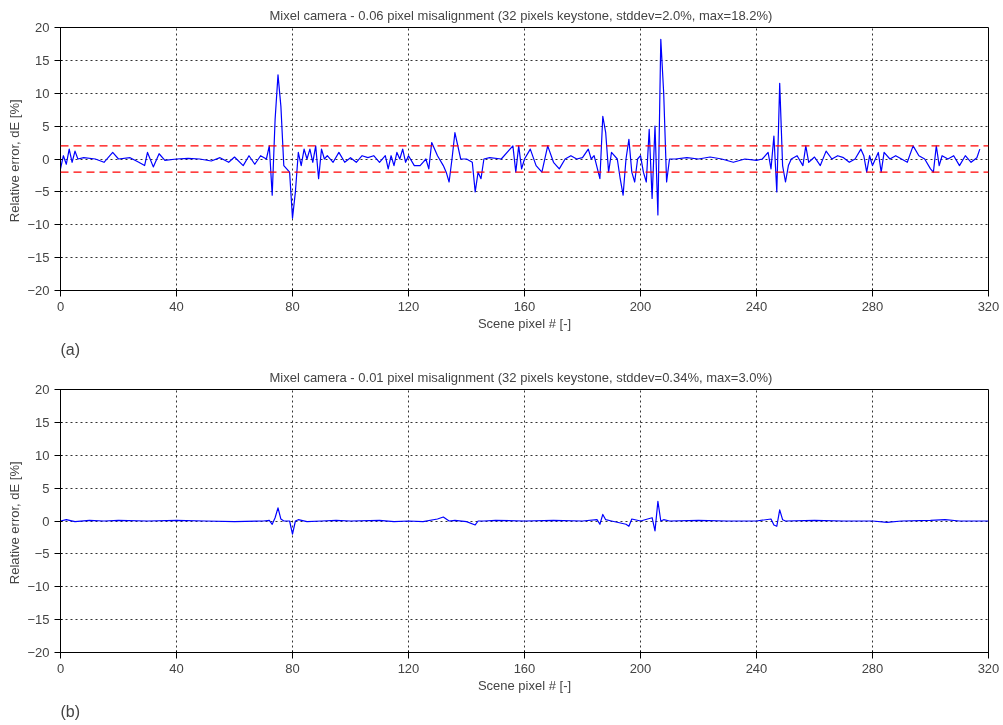 Image resolution: width=1003 pixels, height=725 pixels. Describe the element at coordinates (521, 377) in the screenshot. I see `chart-title: Mixel camera - 0.01 pixel misalignment (32 pixels keystone, stddev=0.34%, max=3.0%)` at that location.